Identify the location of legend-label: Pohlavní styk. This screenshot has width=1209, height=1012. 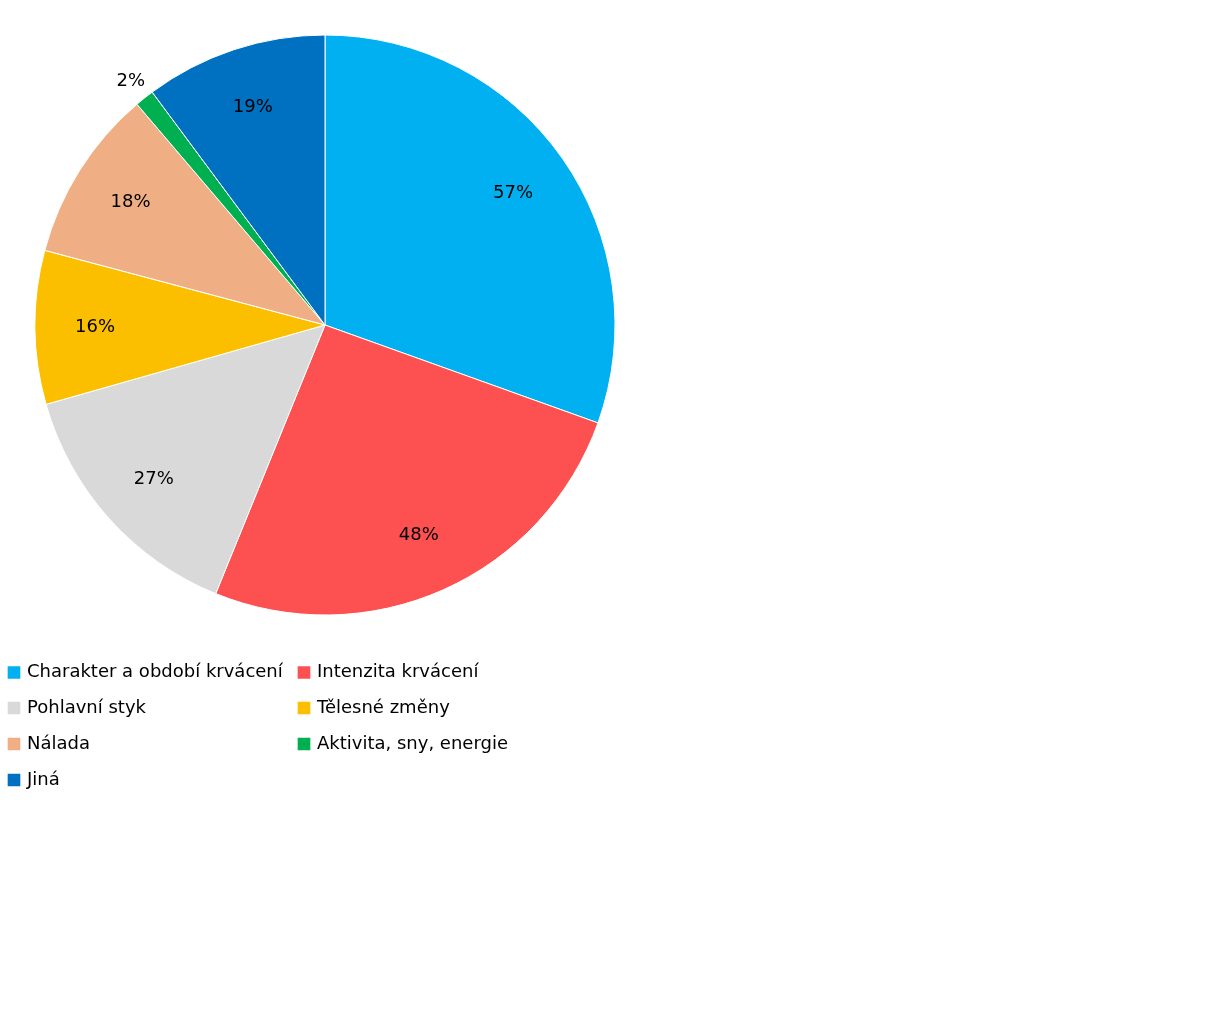
(87, 706).